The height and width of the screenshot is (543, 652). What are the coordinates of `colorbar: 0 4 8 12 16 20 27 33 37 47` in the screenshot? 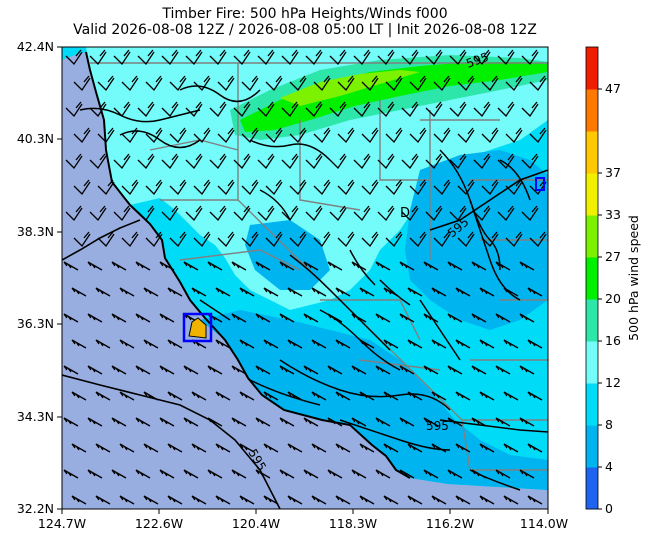 It's located at (603, 281).